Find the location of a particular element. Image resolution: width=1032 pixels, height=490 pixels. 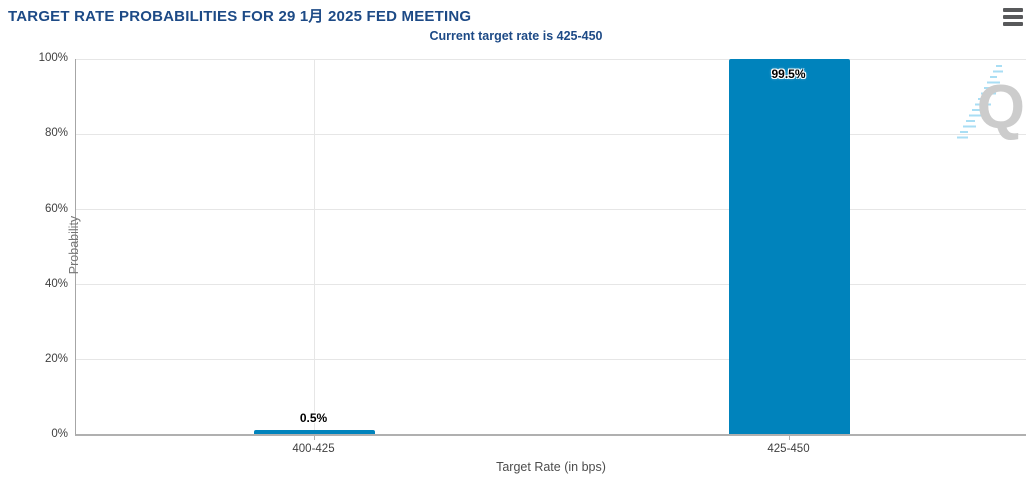

x-tick-label-1: 425-450 is located at coordinates (788, 449).